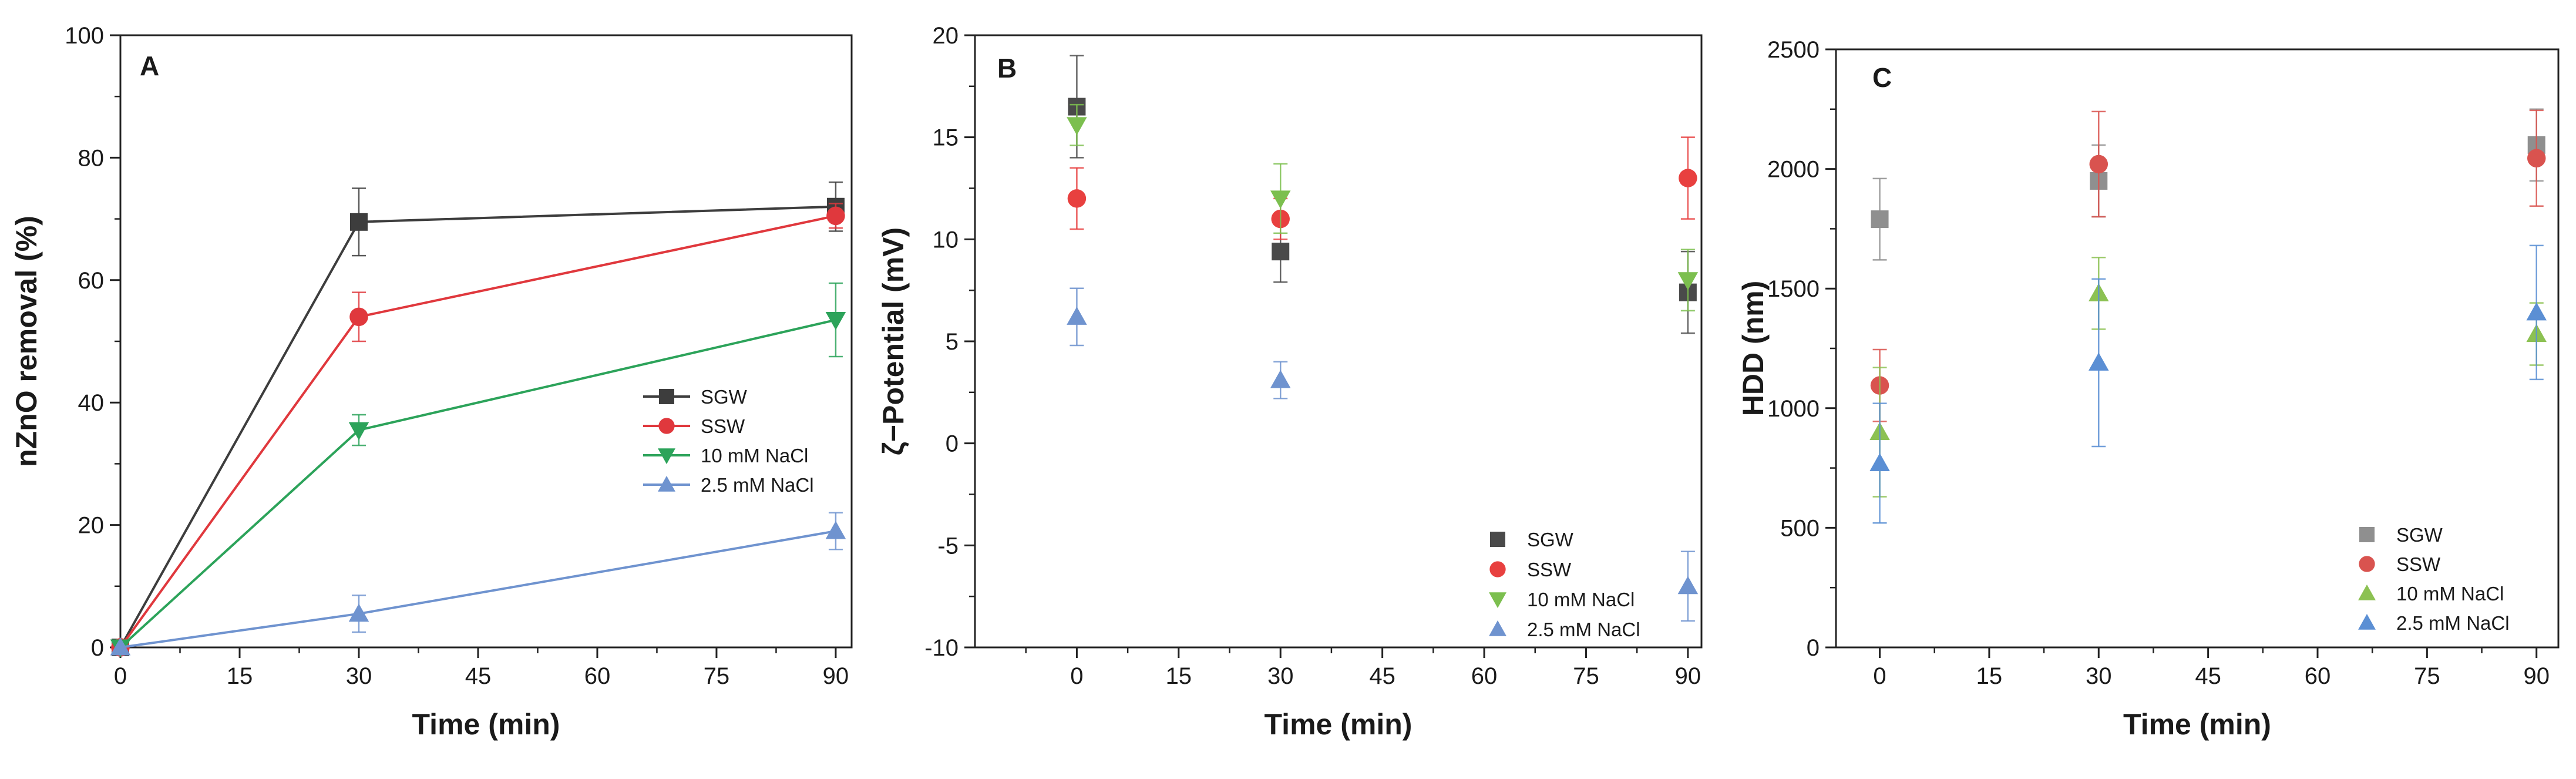 The image size is (2576, 779). I want to click on y-tick-label: 80, so click(91, 158).